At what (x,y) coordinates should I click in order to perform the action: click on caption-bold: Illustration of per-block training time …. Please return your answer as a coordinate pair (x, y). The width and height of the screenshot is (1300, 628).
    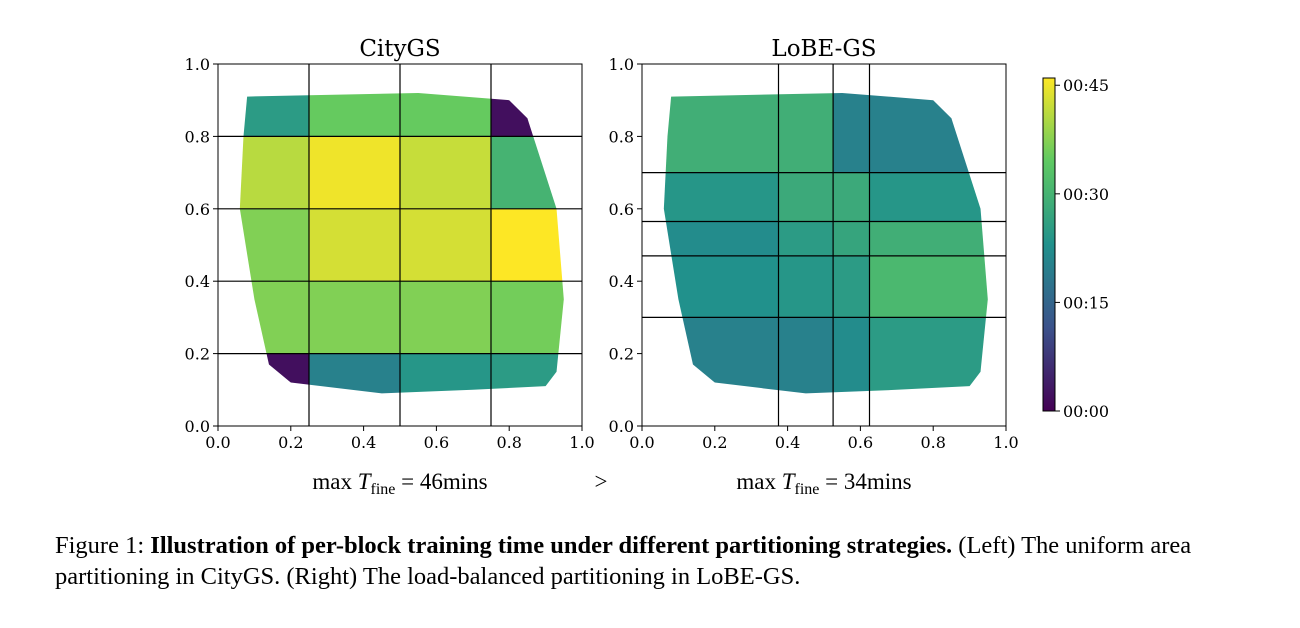
    Looking at the image, I should click on (551, 545).